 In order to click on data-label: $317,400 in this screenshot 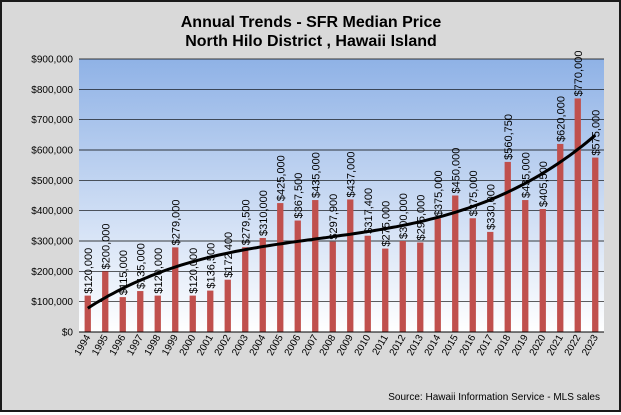, I will do `click(369, 211)`.